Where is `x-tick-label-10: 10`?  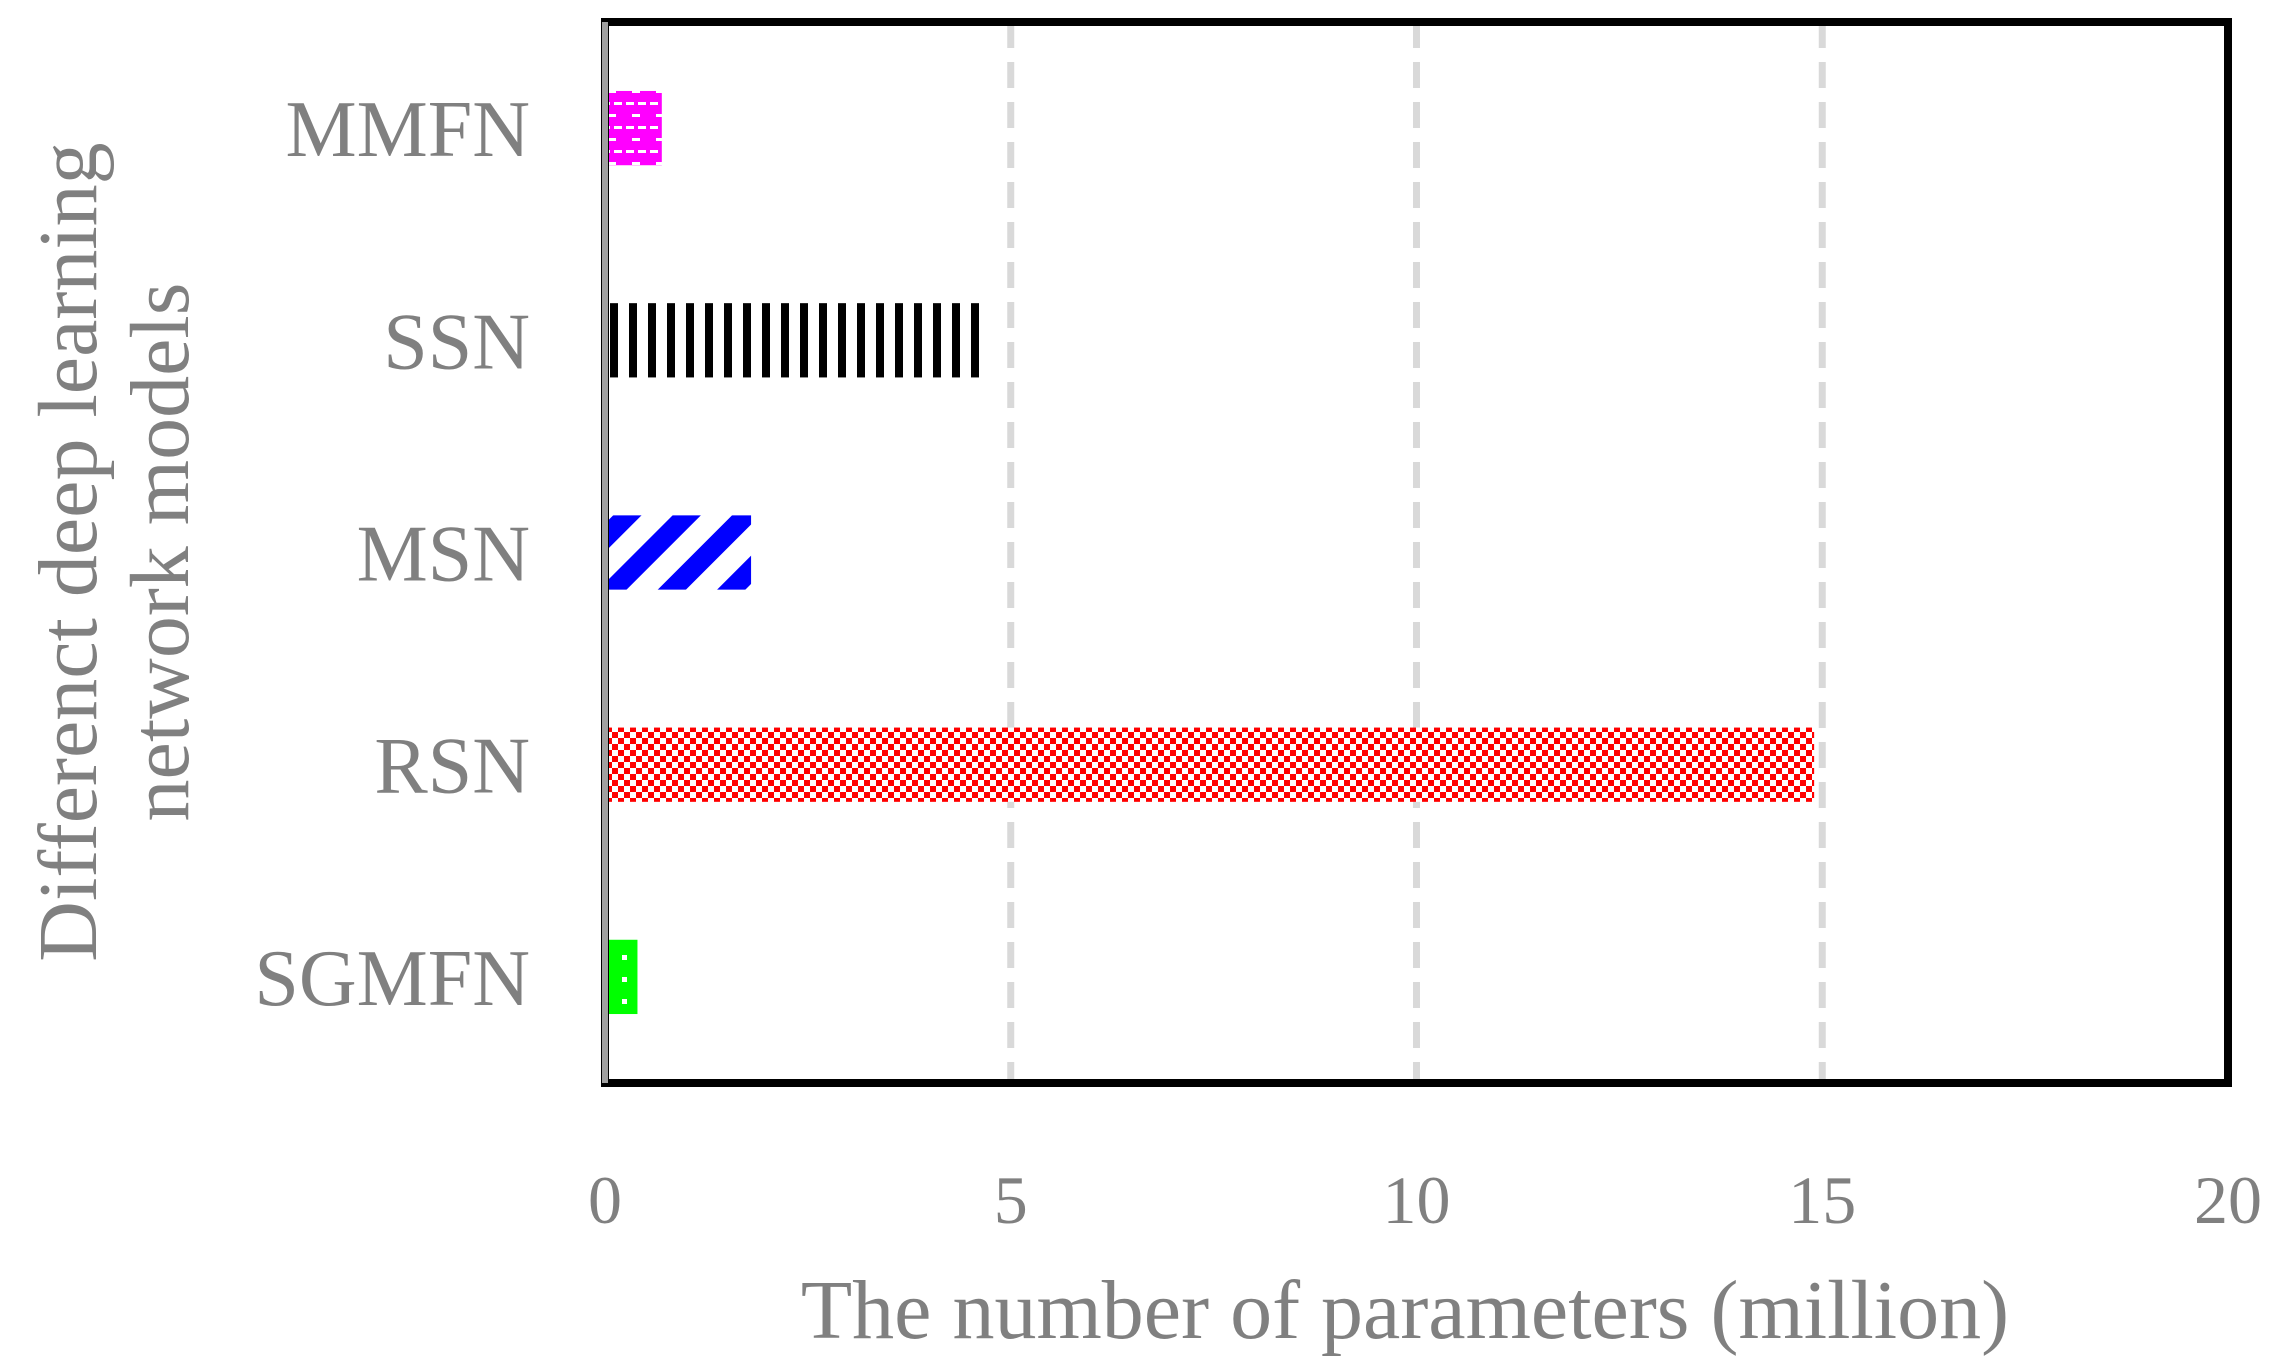
x-tick-label-10: 10 is located at coordinates (1417, 1200).